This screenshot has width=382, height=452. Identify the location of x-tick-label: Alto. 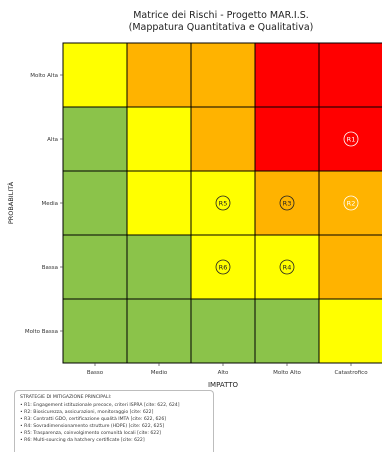
(223, 373).